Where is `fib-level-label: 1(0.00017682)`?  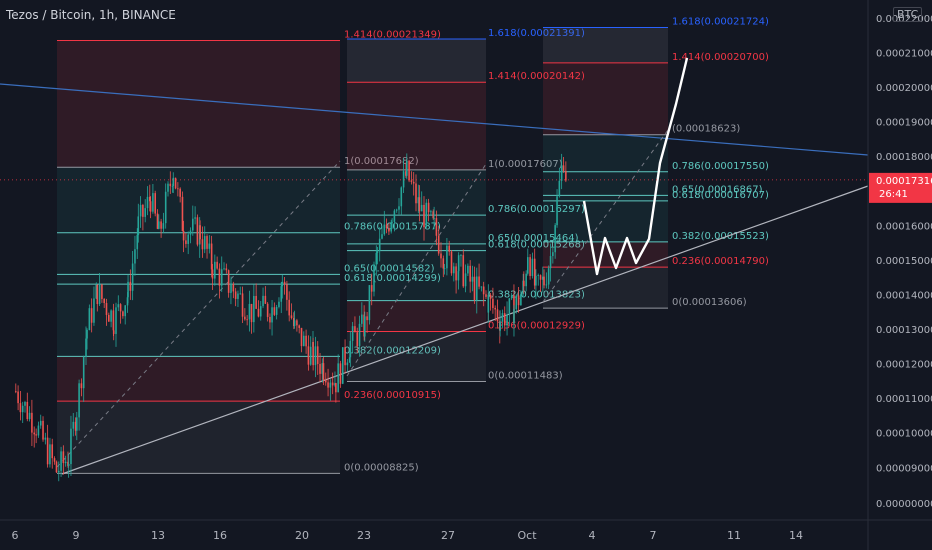
fib-level-label: 1(0.00017682) is located at coordinates (381, 161).